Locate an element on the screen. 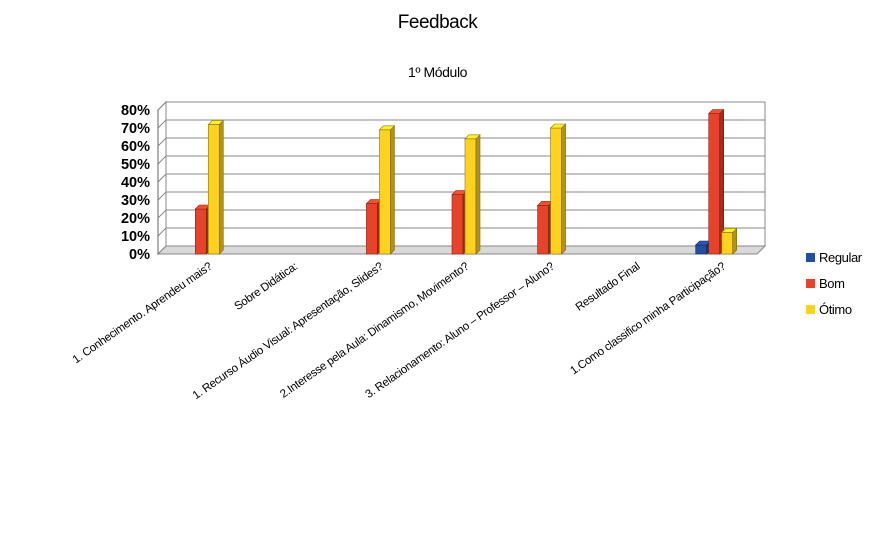 The height and width of the screenshot is (558, 875). legend-label: Ótimo is located at coordinates (835, 309).